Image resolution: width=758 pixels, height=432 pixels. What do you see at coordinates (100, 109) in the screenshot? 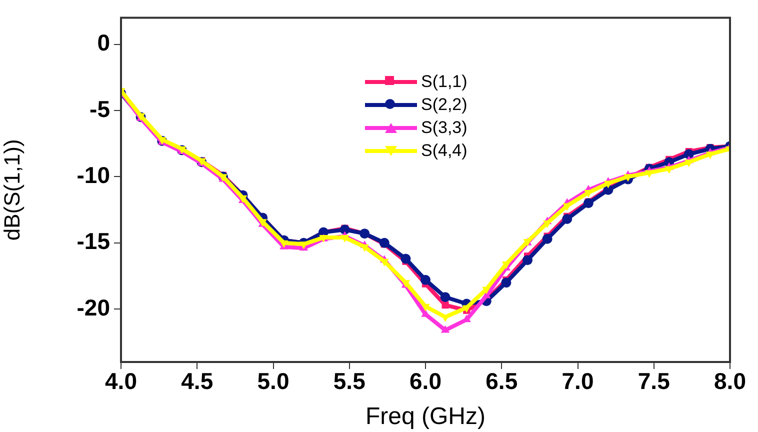
I see `y-tick-label: -5` at bounding box center [100, 109].